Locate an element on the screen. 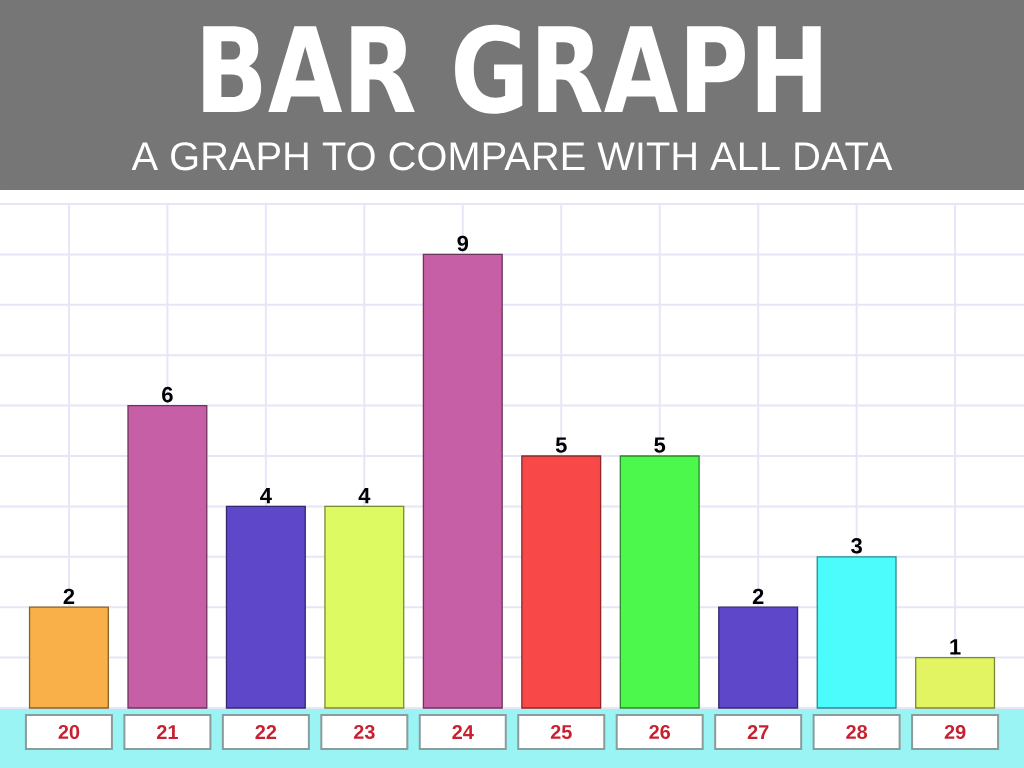 This screenshot has width=1024, height=768. x-tick-label: 23 is located at coordinates (364, 732).